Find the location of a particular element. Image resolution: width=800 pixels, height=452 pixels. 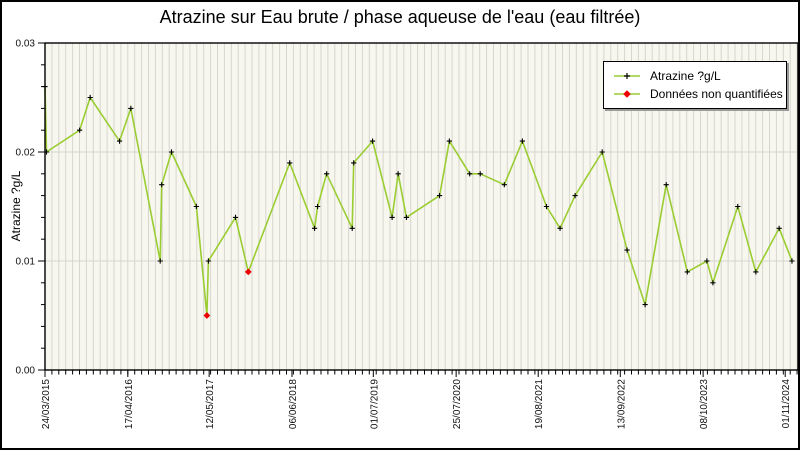

x-tick-label: 13/09/2022 is located at coordinates (621, 404).